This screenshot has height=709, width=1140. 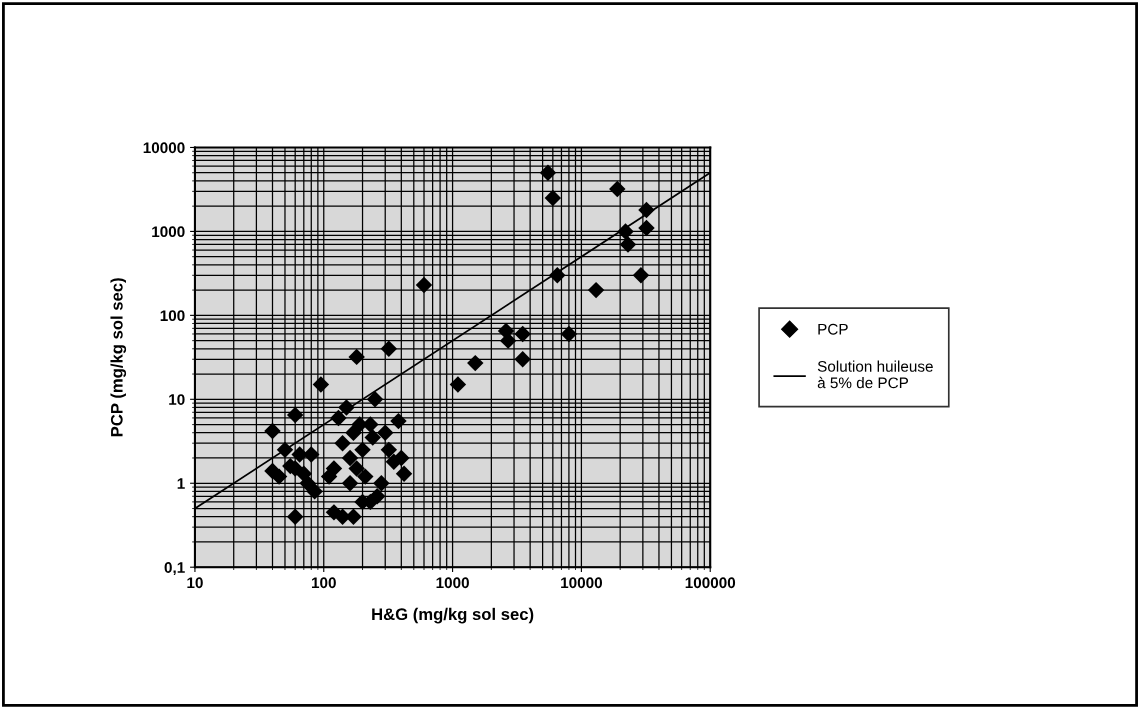 I want to click on x-tick-label: 10000, so click(x=582, y=583).